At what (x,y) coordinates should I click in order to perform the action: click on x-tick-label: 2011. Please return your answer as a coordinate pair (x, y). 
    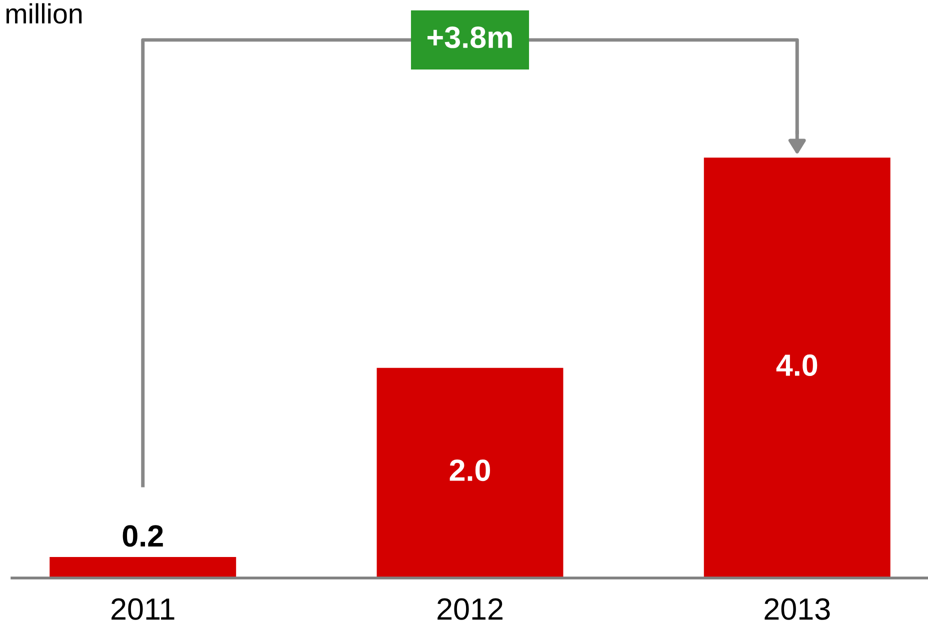
    Looking at the image, I should click on (143, 609).